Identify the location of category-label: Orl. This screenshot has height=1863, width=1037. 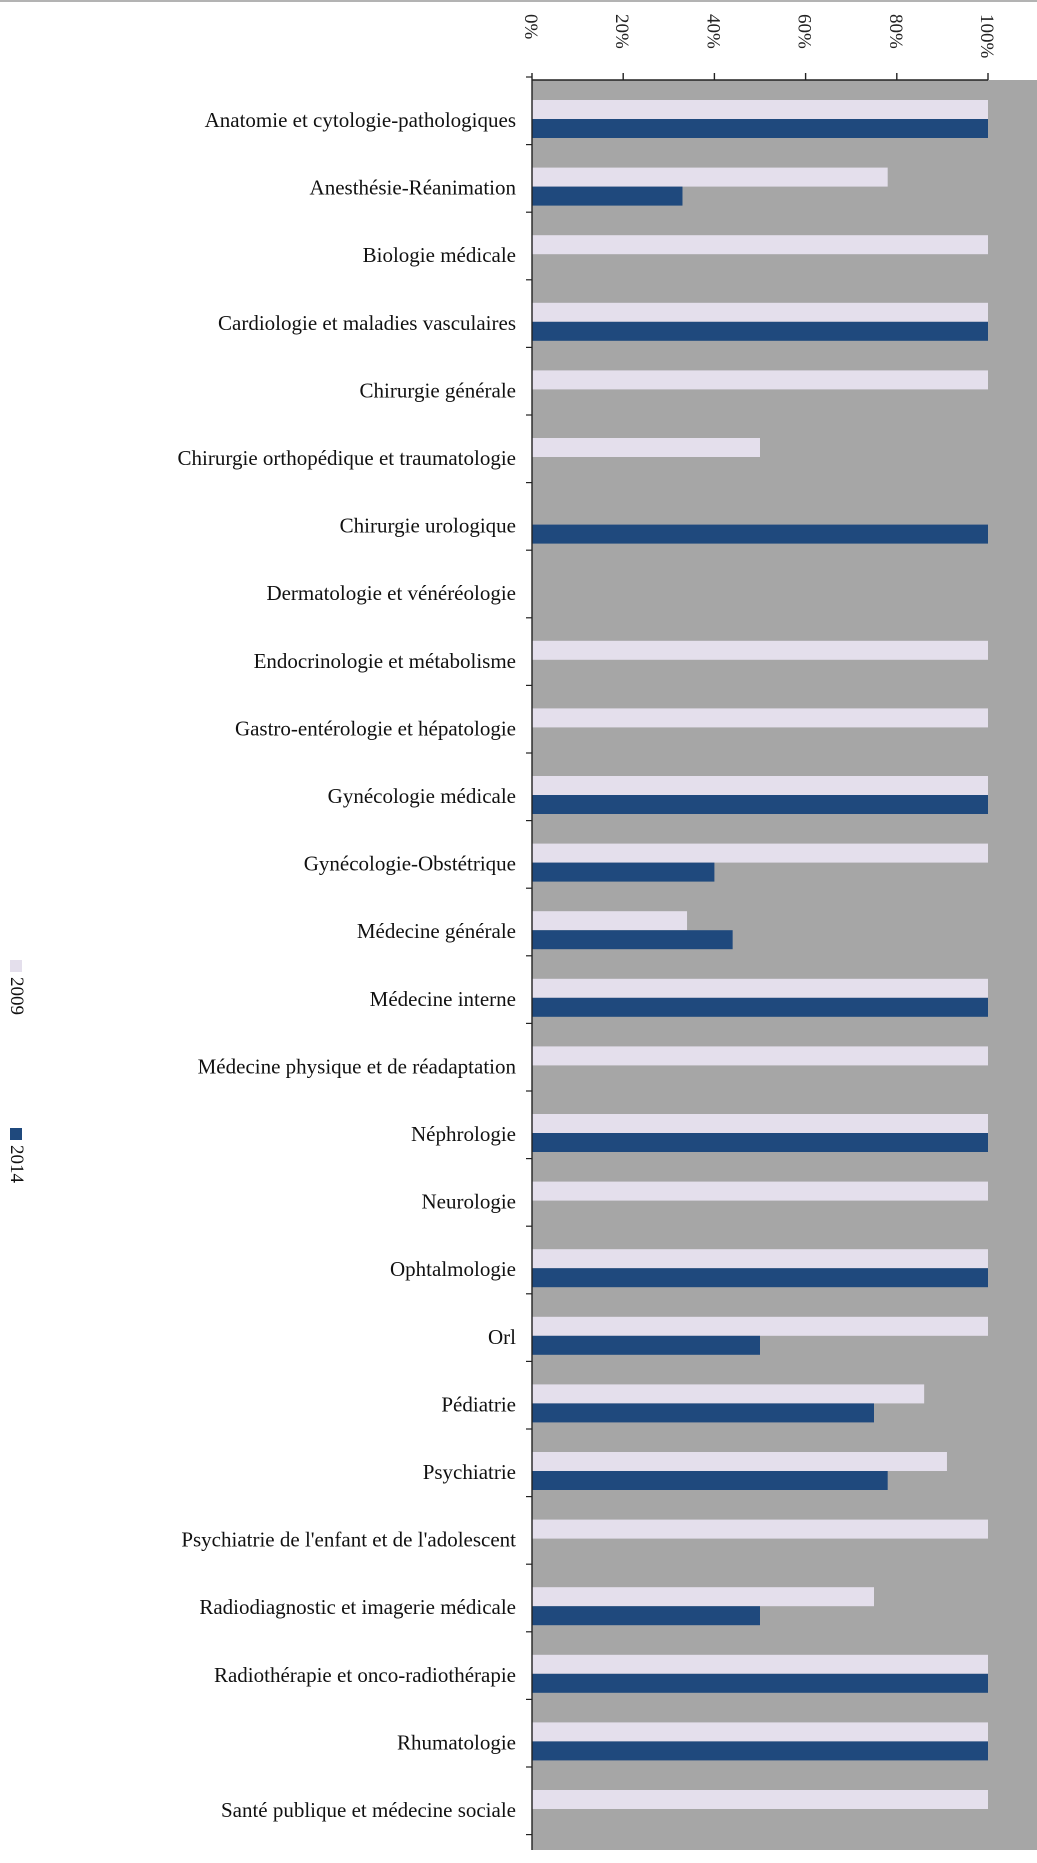
(502, 1337).